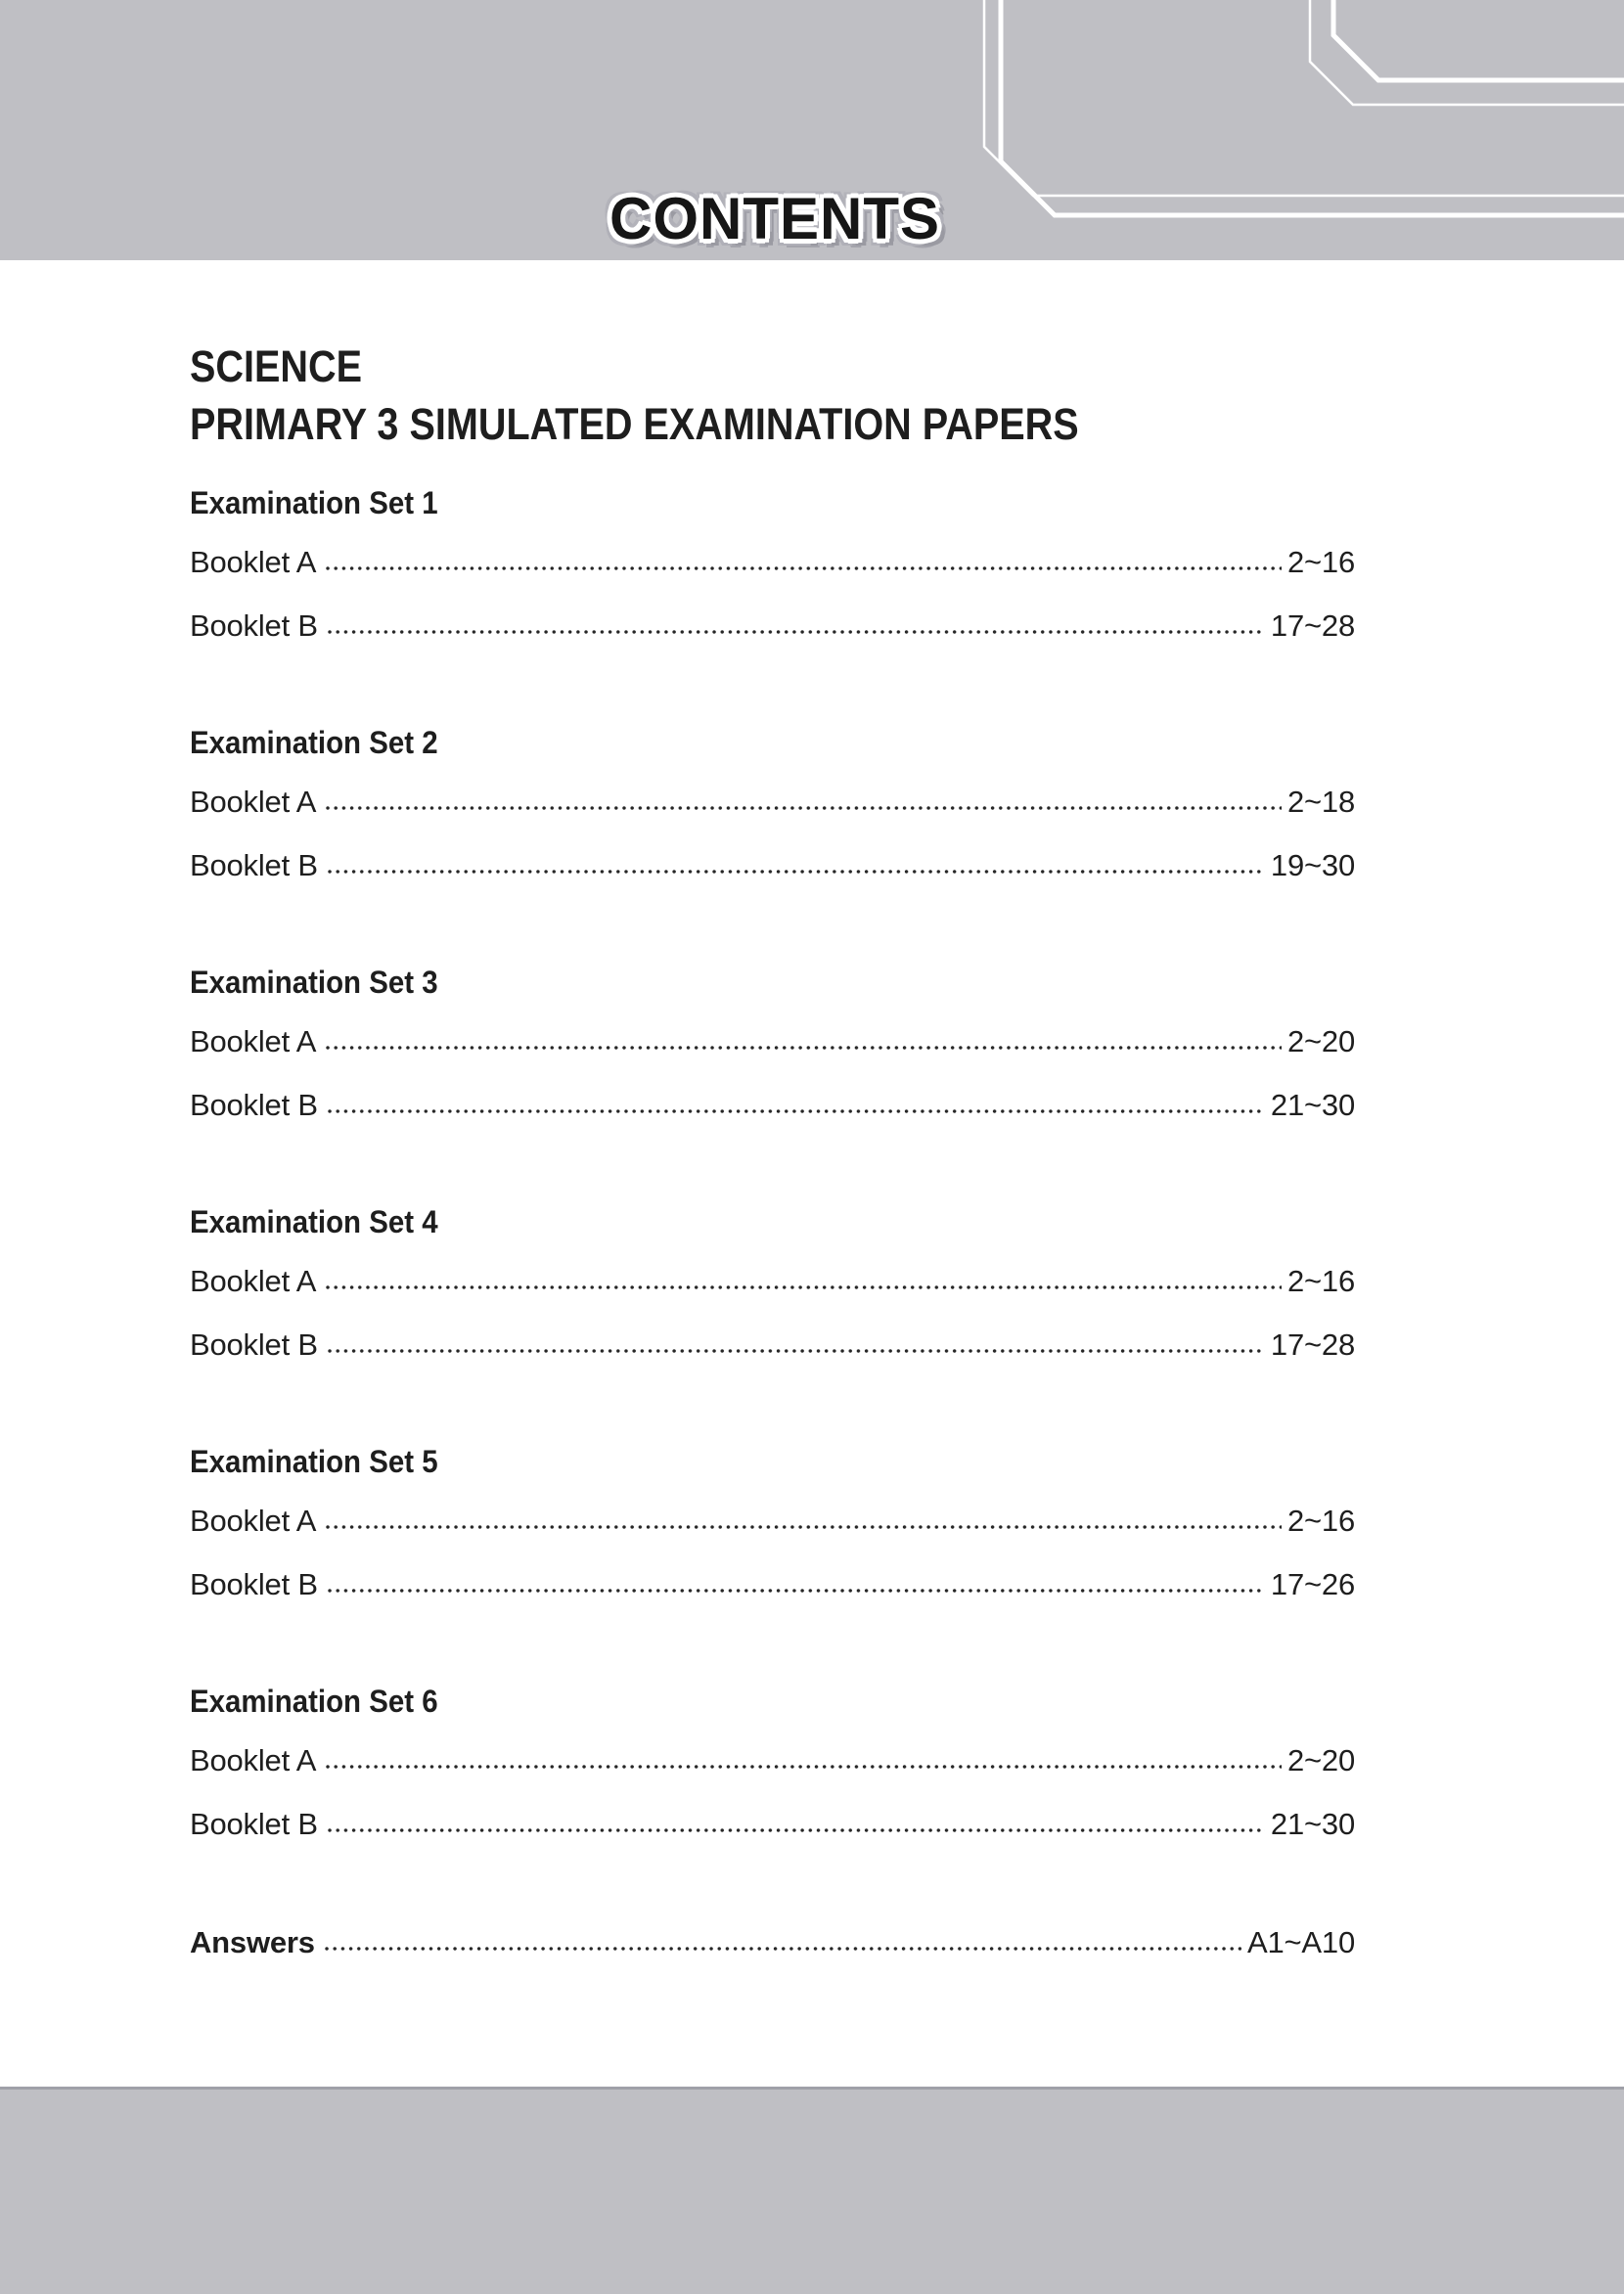 This screenshot has height=2294, width=1624. Describe the element at coordinates (1303, 109) in the screenshot. I see `corner-frame-decoration` at that location.